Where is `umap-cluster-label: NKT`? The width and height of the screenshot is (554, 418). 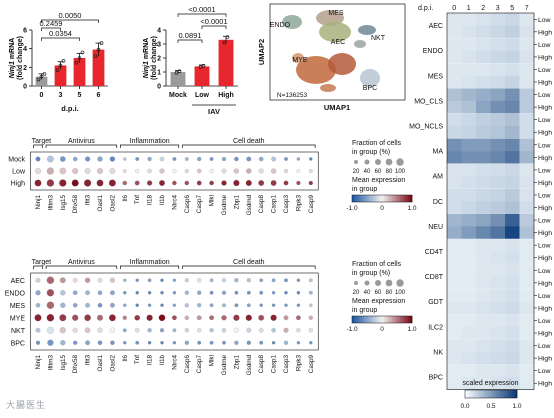 umap-cluster-label: NKT is located at coordinates (378, 38).